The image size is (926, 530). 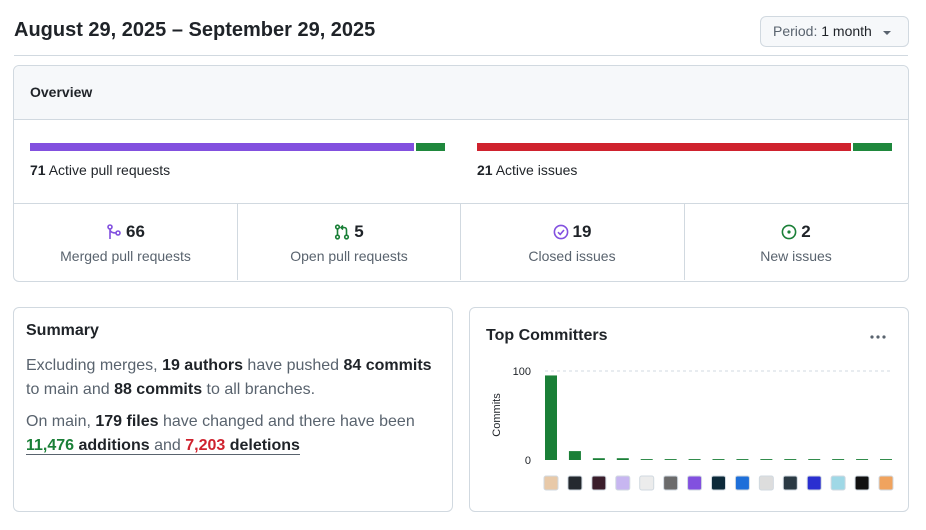 I want to click on issue-count: 21, so click(x=485, y=170).